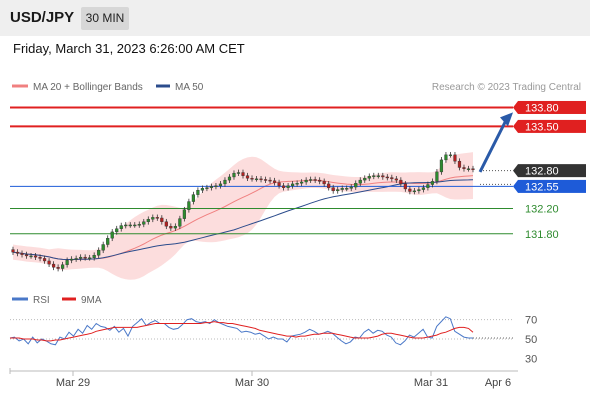 Image resolution: width=590 pixels, height=400 pixels. Describe the element at coordinates (241, 331) in the screenshot. I see `rsi-line` at that location.